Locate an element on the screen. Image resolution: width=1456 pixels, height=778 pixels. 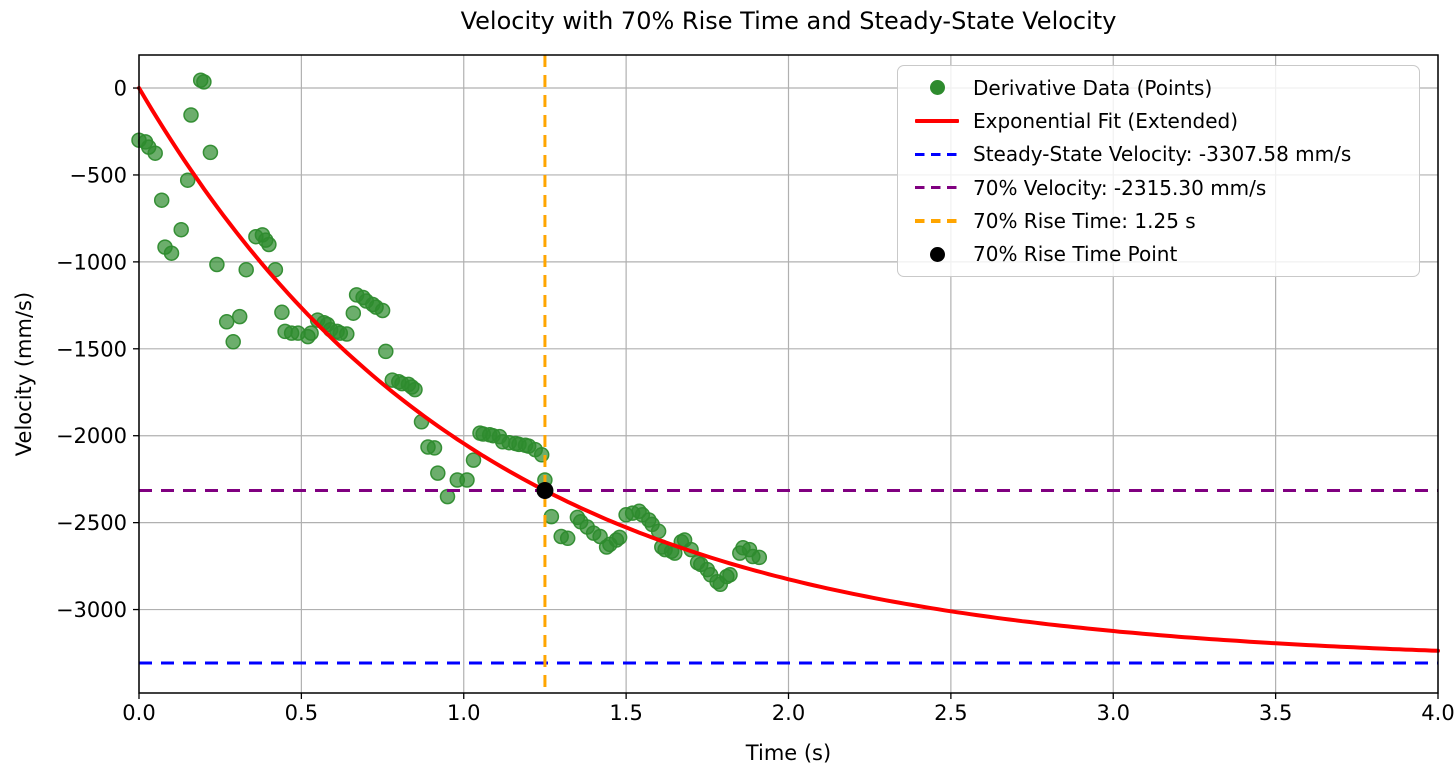
scatter-point-icon is located at coordinates (937, 88).